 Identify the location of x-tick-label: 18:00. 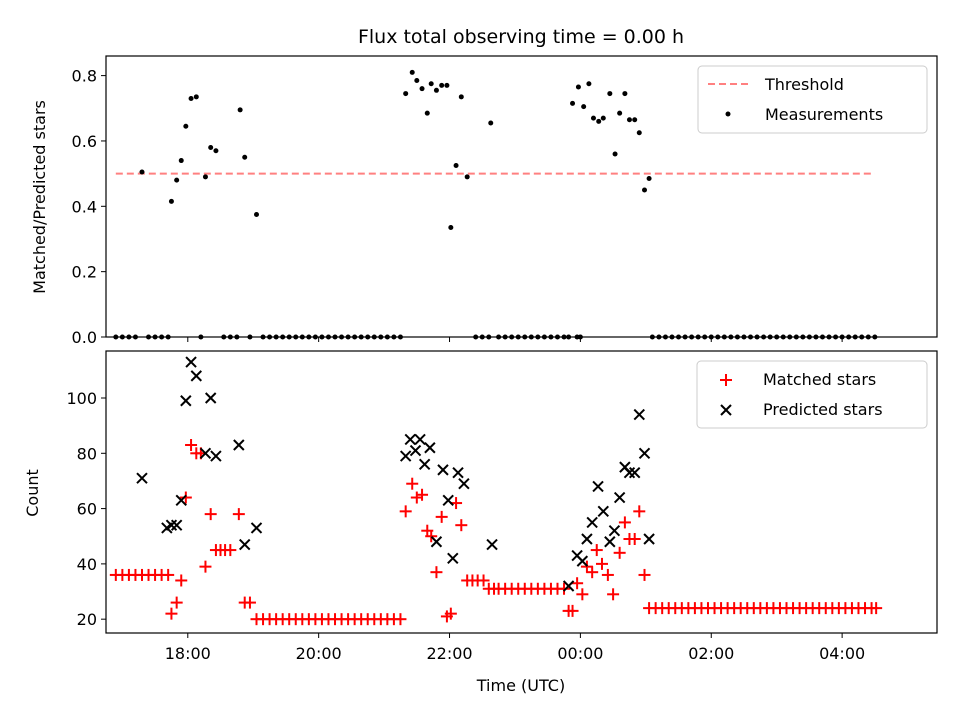
(188, 653).